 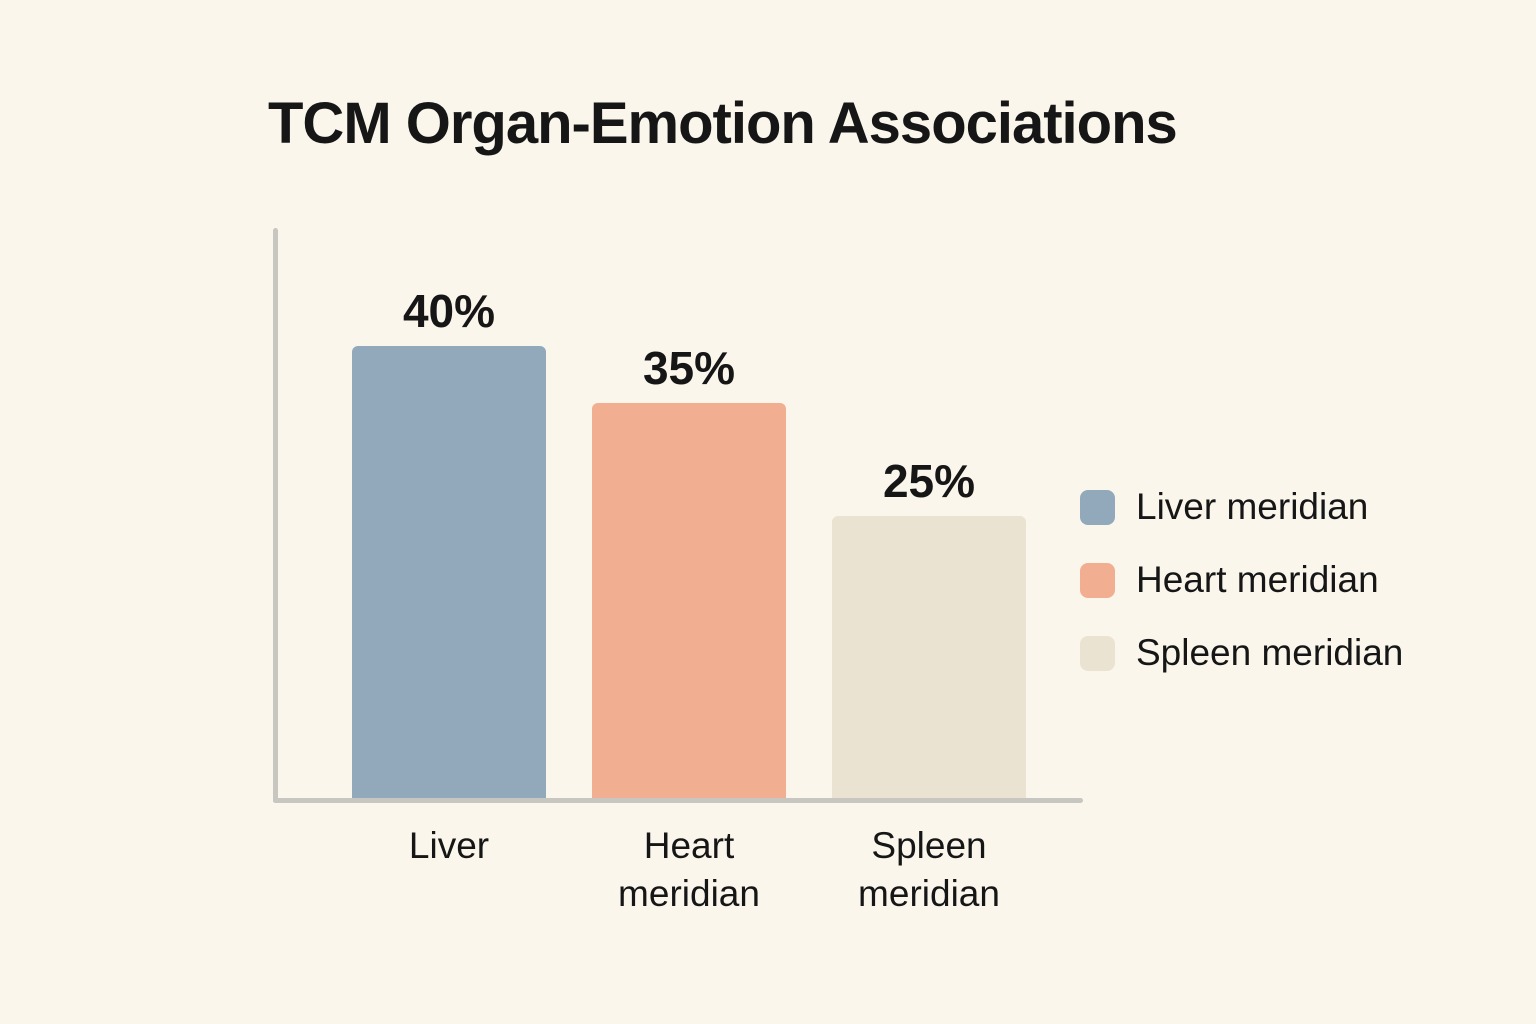 I want to click on bar-value-label-liver: 40%, so click(x=449, y=311).